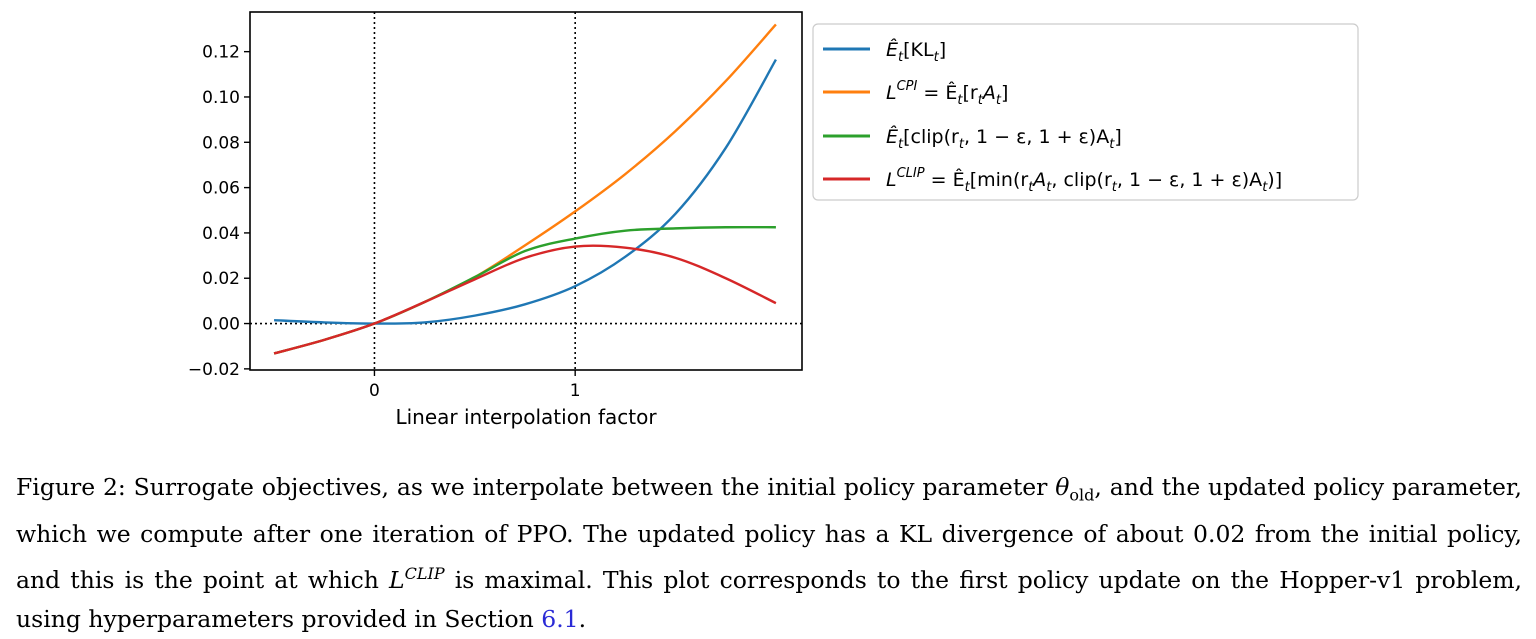 The image size is (1536, 639). What do you see at coordinates (221, 53) in the screenshot?
I see `y-tick-label: 0.12` at bounding box center [221, 53].